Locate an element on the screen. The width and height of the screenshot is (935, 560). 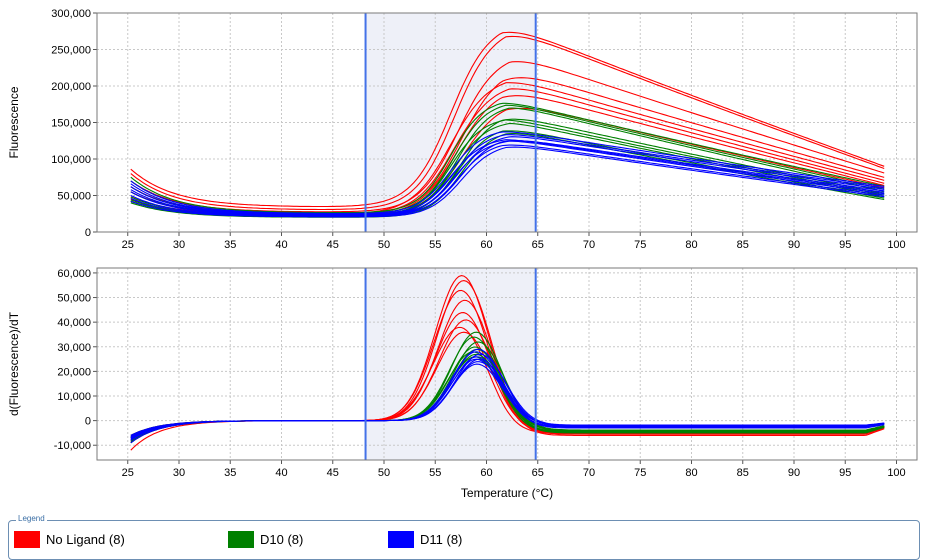
y-tick-label: 60,000 is located at coordinates (74, 274).